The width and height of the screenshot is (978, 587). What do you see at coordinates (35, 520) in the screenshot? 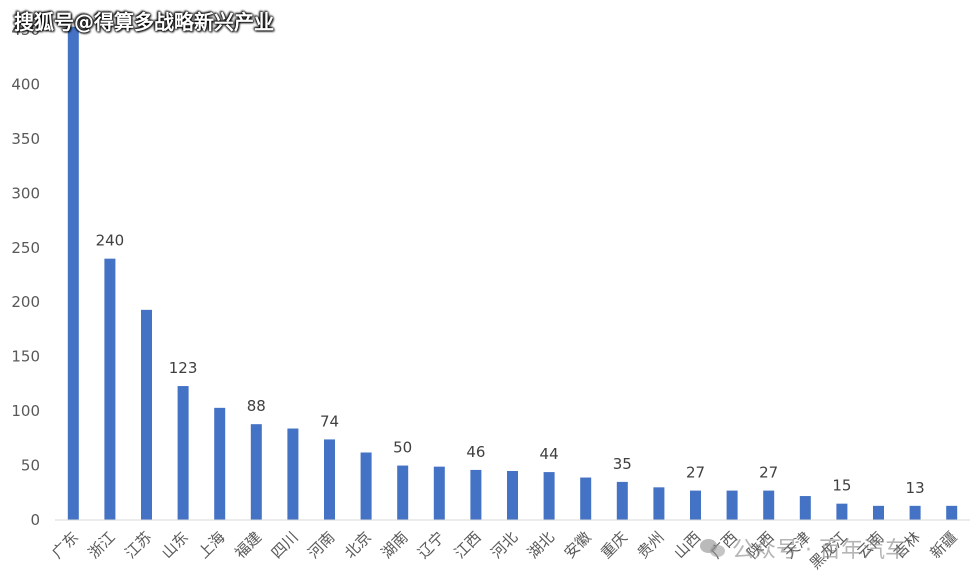
I see `y-tick-label: 0` at bounding box center [35, 520].